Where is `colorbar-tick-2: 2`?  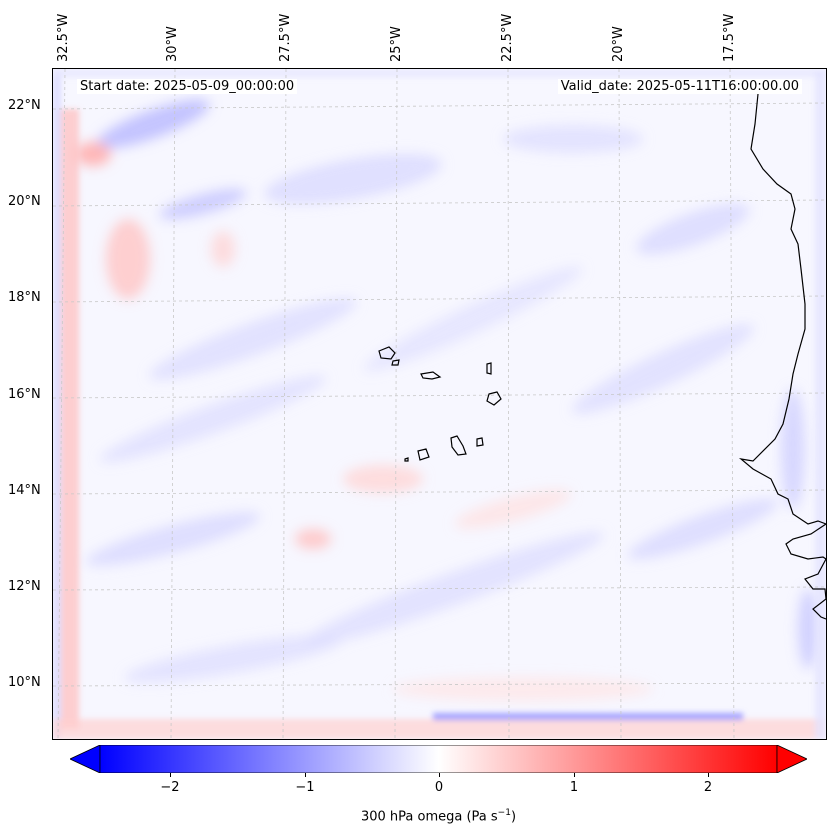
colorbar-tick-2: 2 is located at coordinates (708, 787).